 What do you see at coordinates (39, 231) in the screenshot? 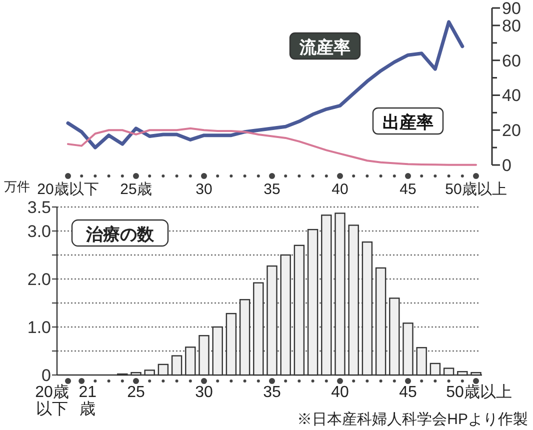
I see `y-tick-label: 3.0` at bounding box center [39, 231].